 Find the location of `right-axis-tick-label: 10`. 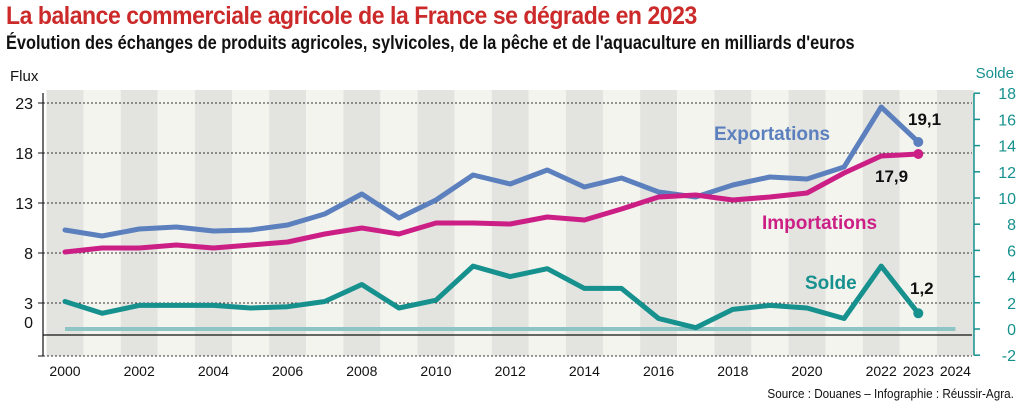

right-axis-tick-label: 10 is located at coordinates (1007, 199).